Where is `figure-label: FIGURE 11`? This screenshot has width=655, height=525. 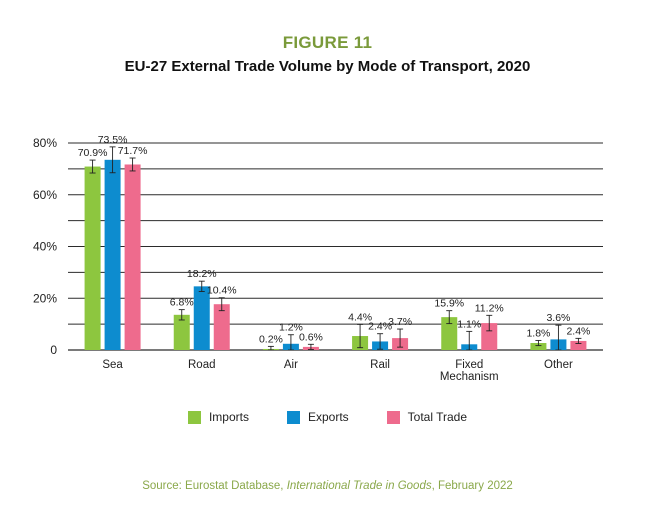 figure-label: FIGURE 11 is located at coordinates (327, 42).